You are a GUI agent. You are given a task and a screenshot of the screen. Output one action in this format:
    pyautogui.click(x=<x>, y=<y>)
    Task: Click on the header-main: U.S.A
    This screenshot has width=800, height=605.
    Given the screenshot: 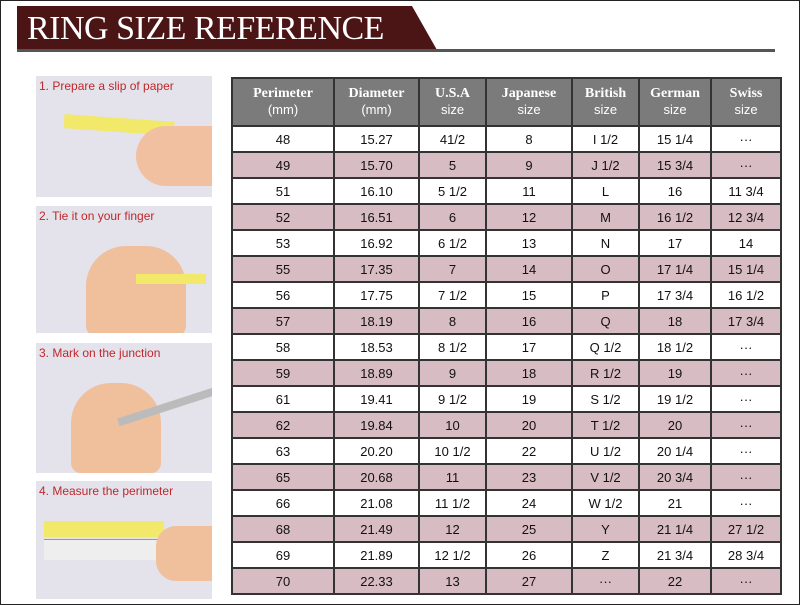 What is the action you would take?
    pyautogui.click(x=452, y=93)
    